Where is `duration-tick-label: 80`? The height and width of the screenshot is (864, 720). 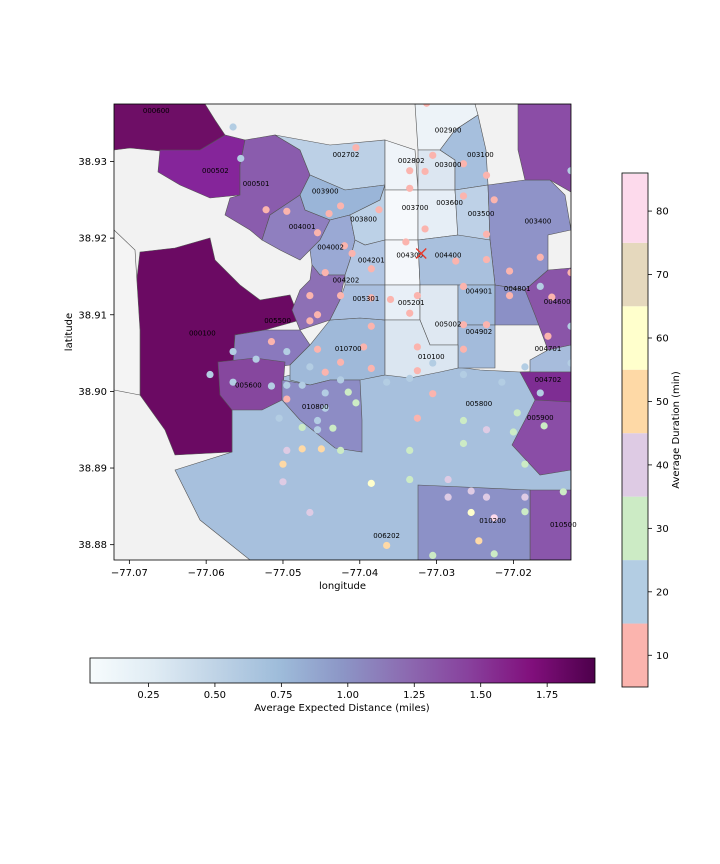 duration-tick-label: 80 is located at coordinates (662, 212).